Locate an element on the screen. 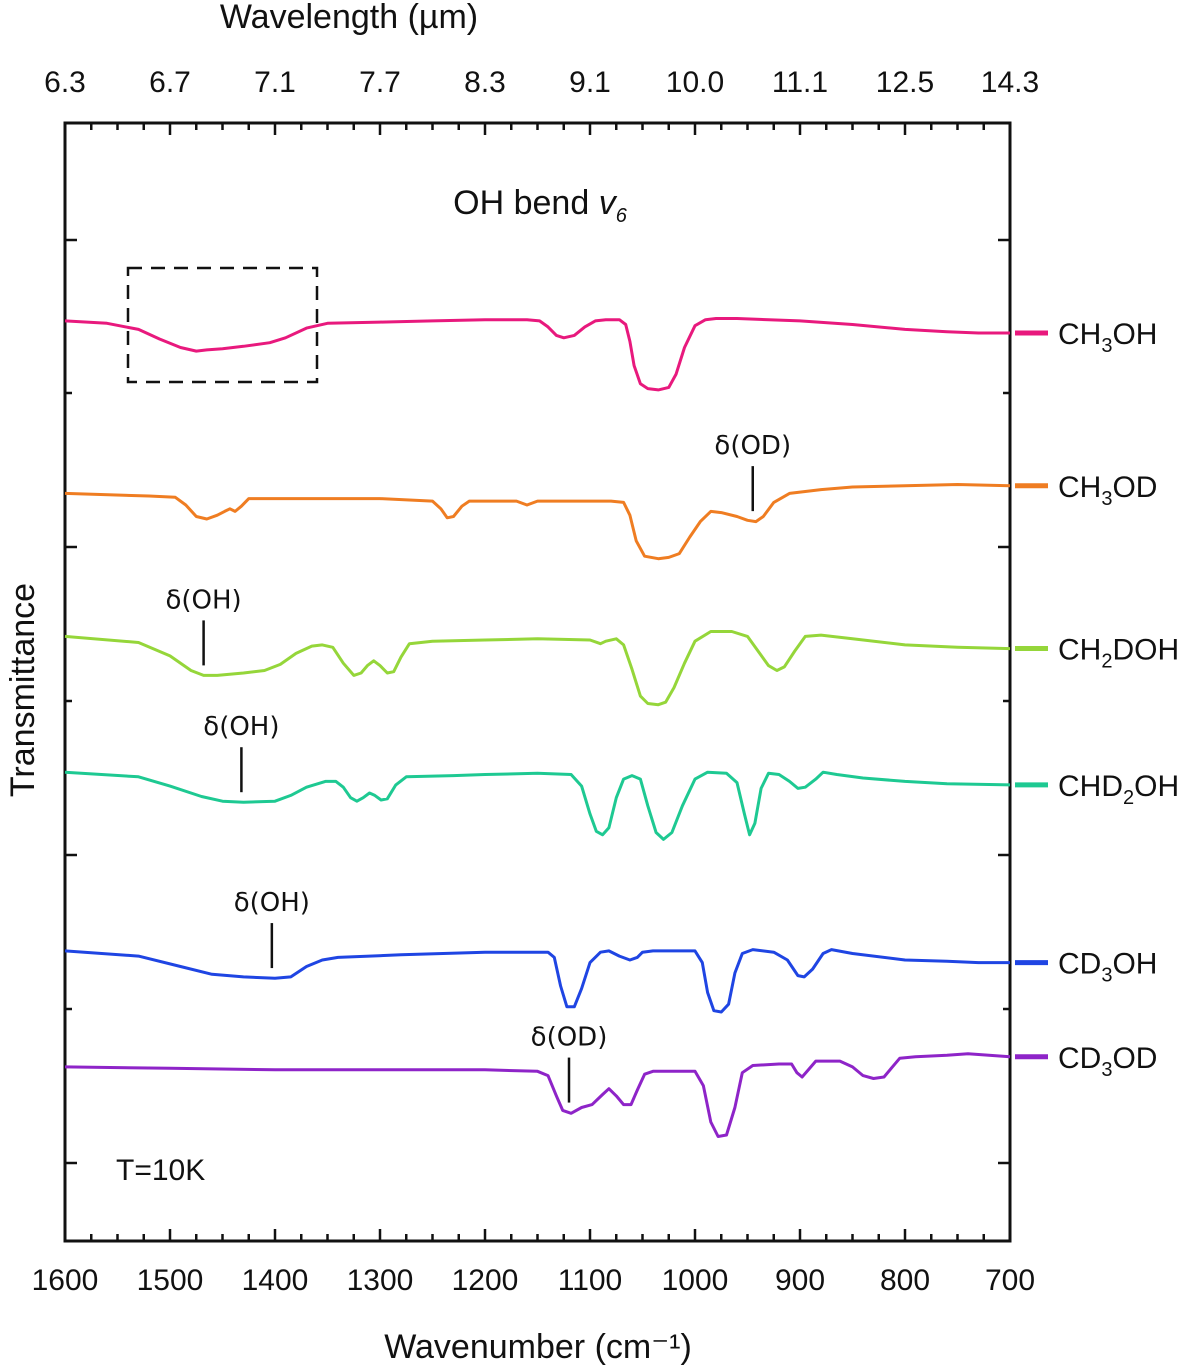  y-axis-title: Transmittance is located at coordinates (23, 690).